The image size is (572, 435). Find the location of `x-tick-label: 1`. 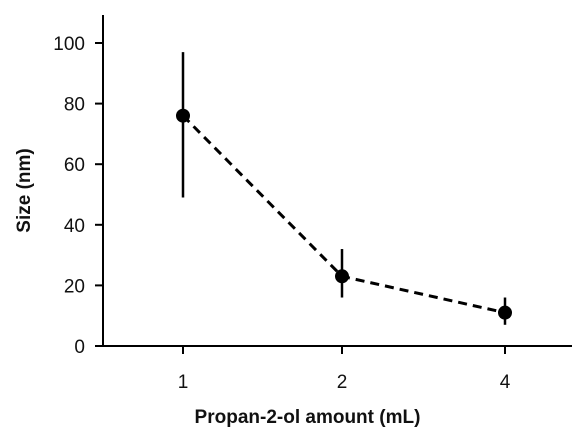

x-tick-label: 1 is located at coordinates (183, 382).